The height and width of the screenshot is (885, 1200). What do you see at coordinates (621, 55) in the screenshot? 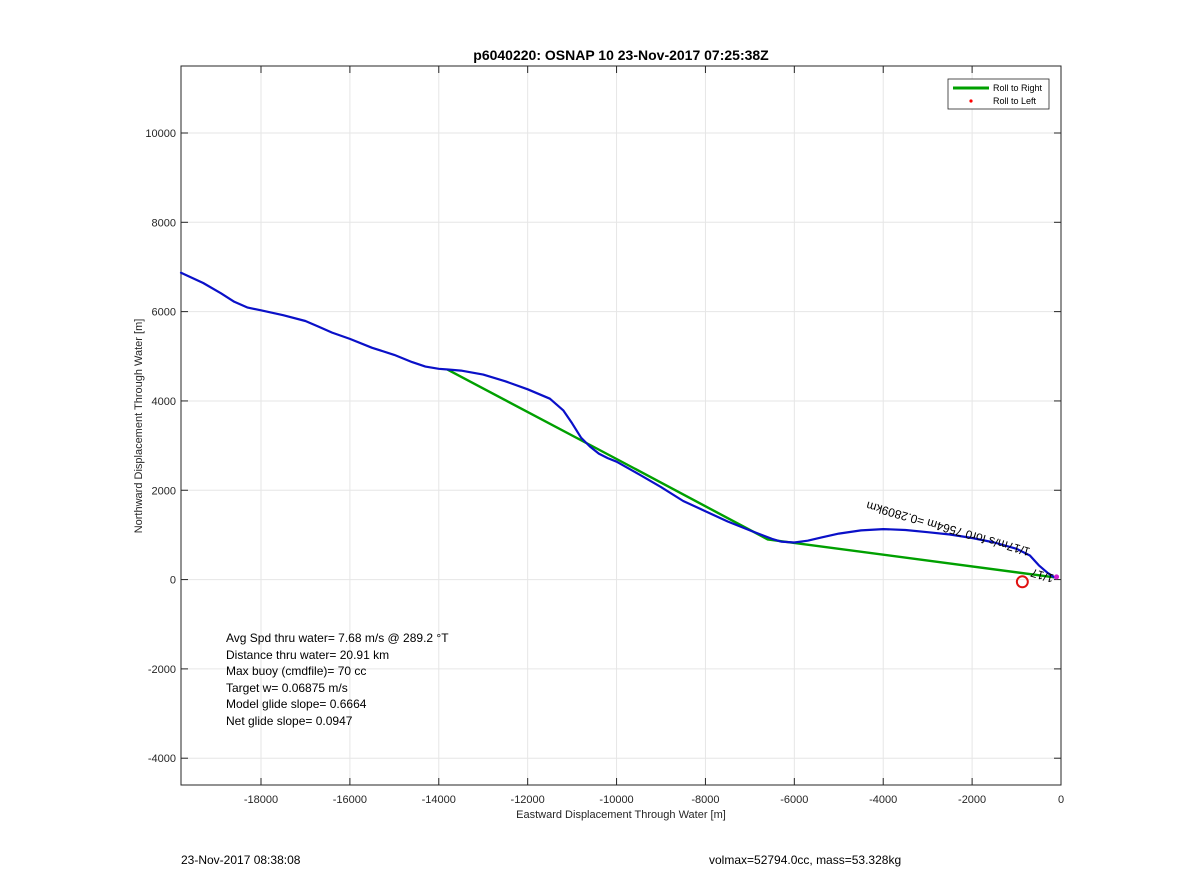
I see `chart-title: p6040220: OSNAP 10 23-Nov-2017 07:25:38Z` at bounding box center [621, 55].